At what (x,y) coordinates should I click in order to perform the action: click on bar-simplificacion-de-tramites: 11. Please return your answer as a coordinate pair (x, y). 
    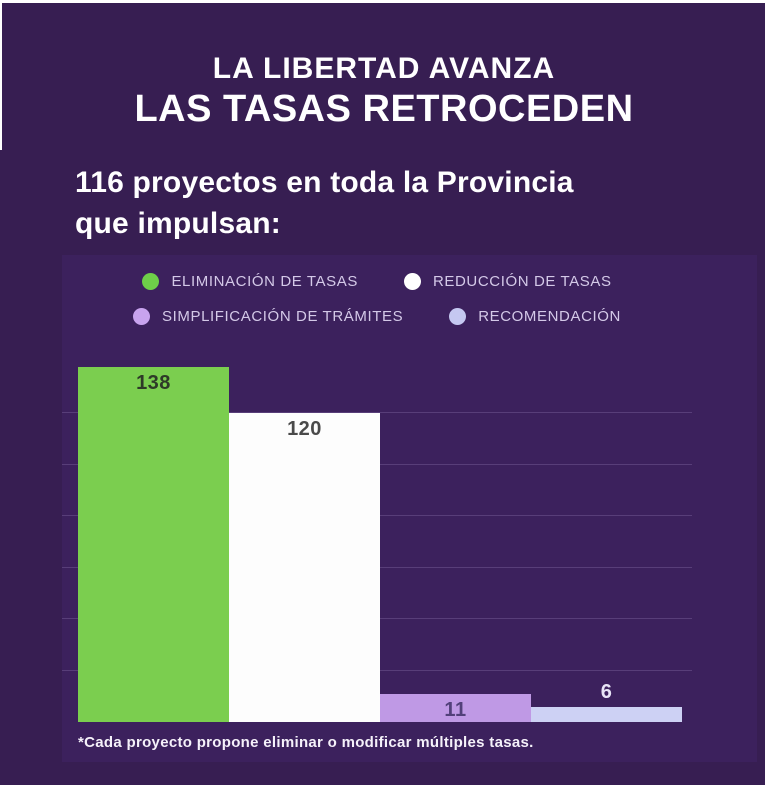
    Looking at the image, I should click on (455, 708).